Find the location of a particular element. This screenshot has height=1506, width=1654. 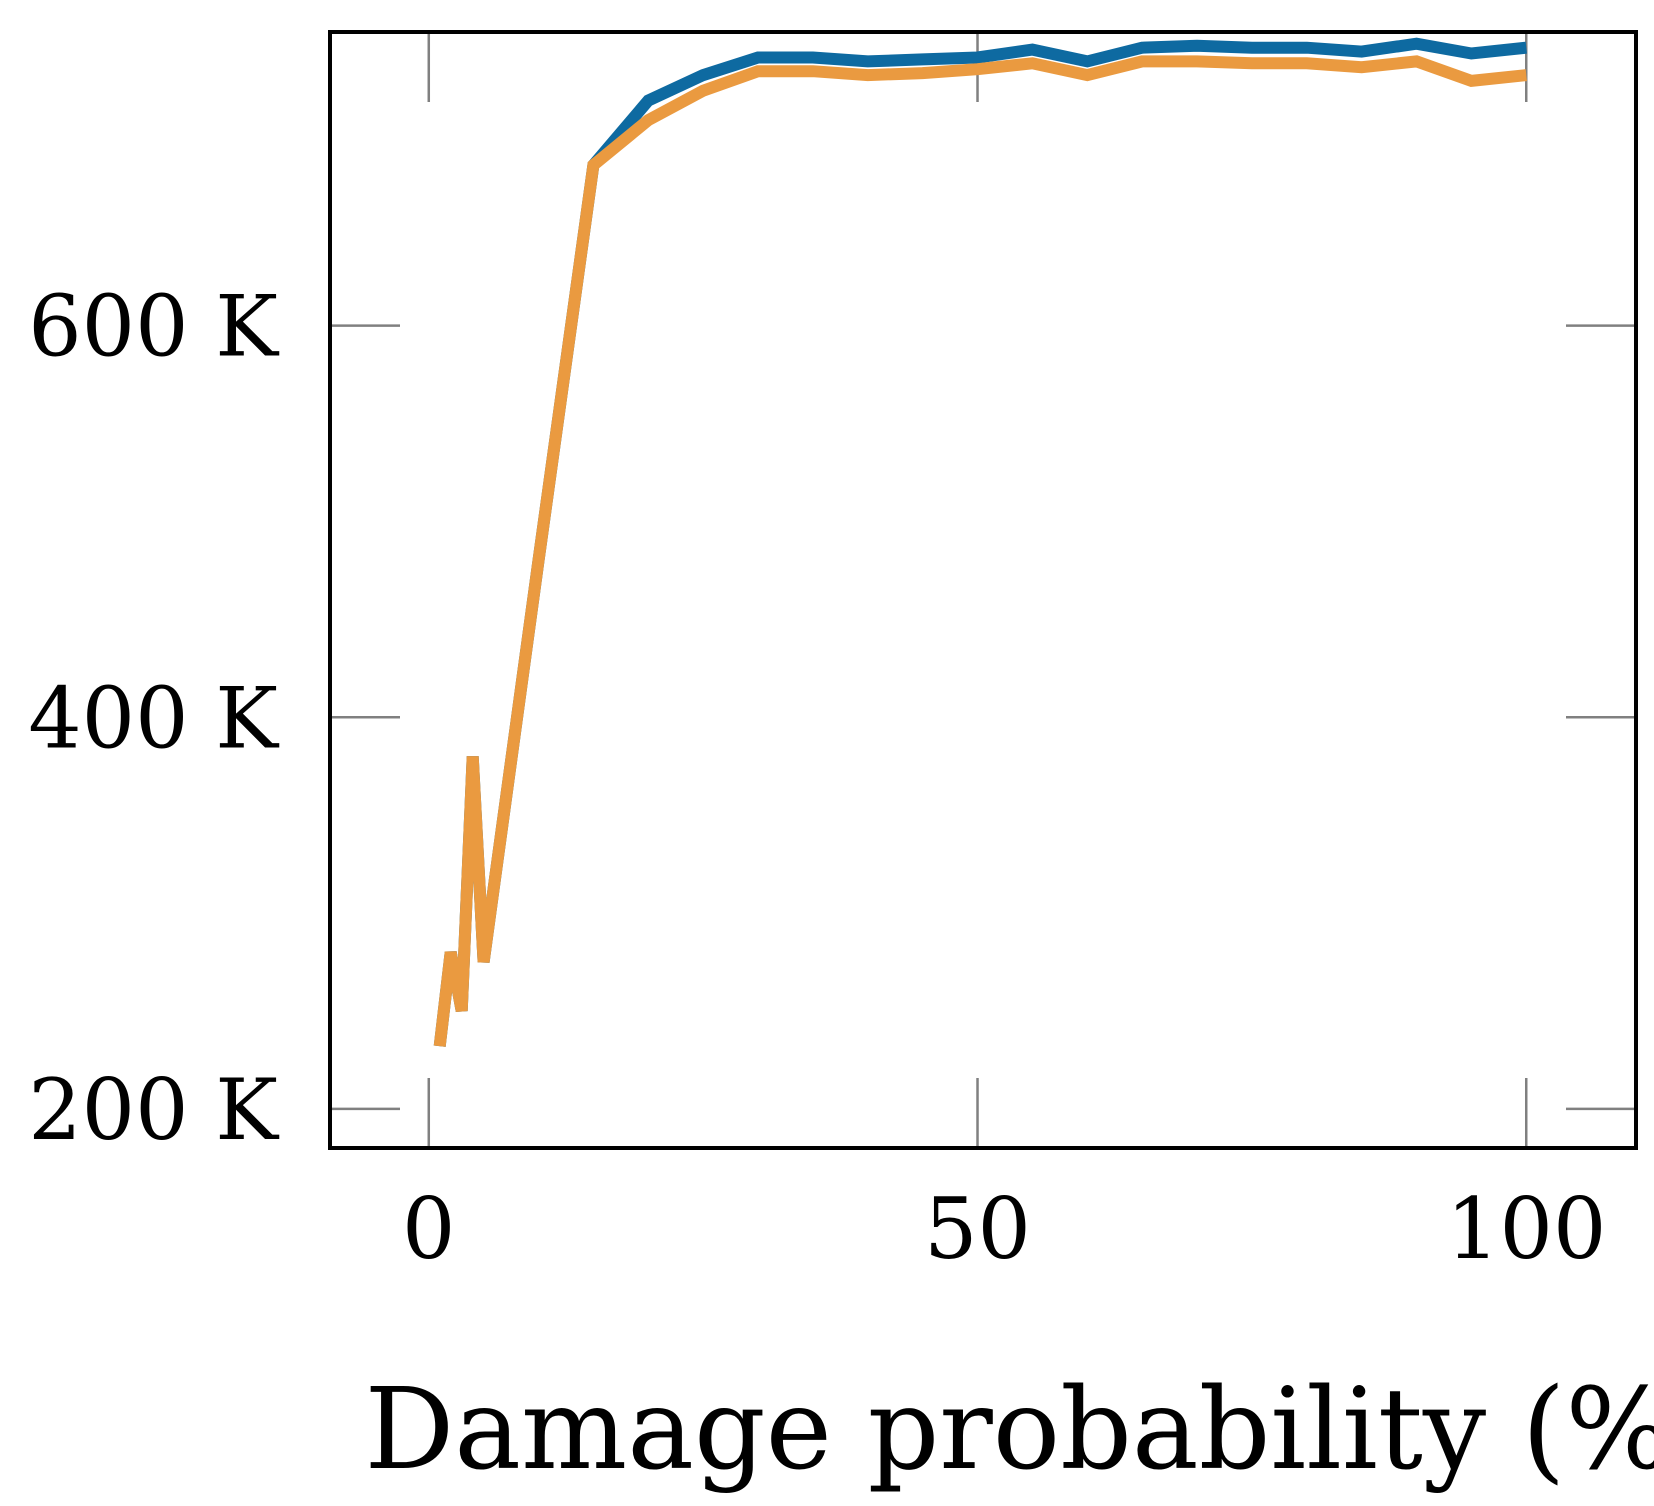

x-tick-label: 0 is located at coordinates (428, 1229).